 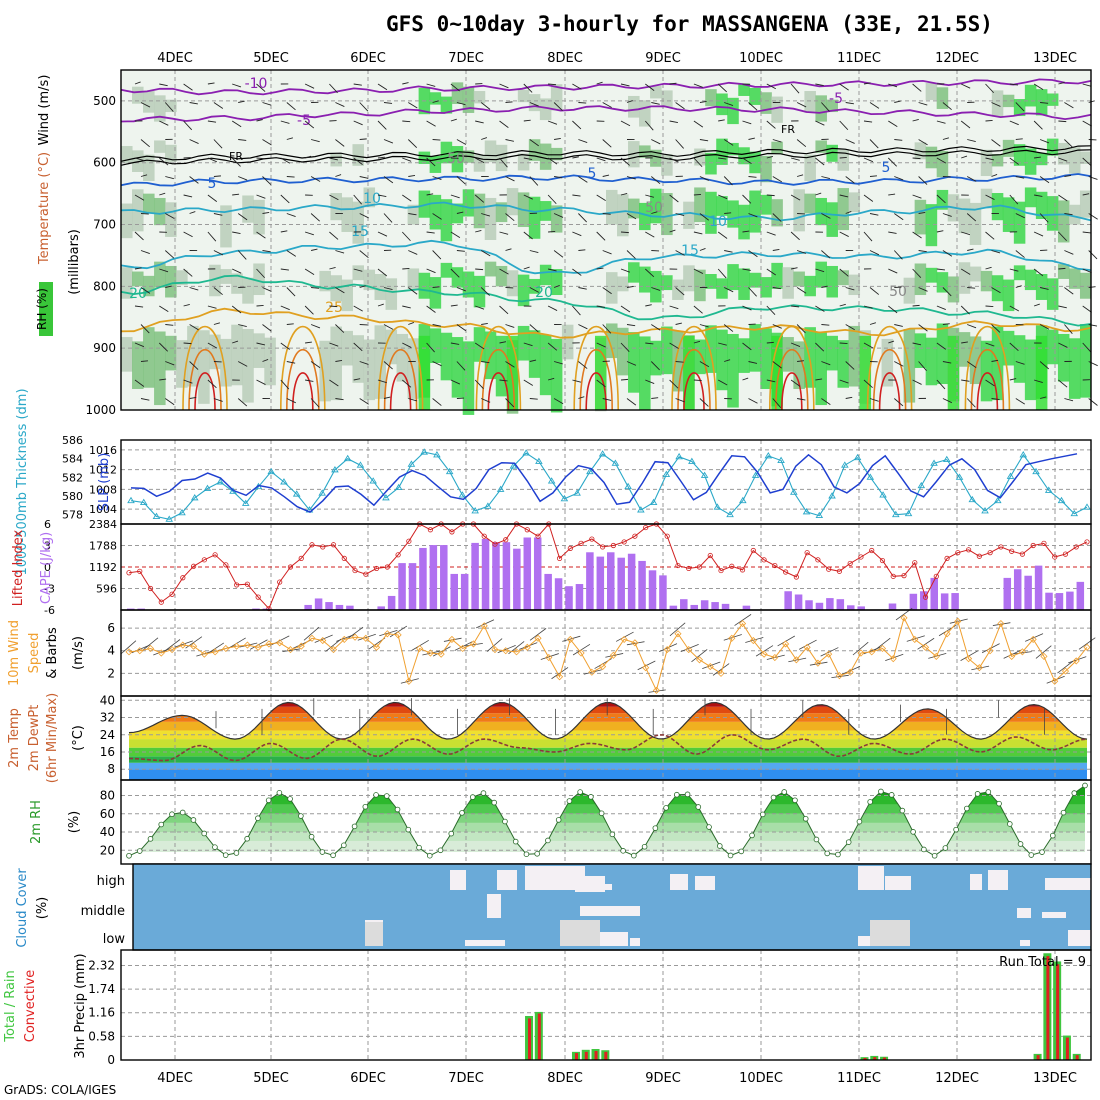 What do you see at coordinates (36, 822) in the screenshot?
I see `rh-axis-title: 2m RH` at bounding box center [36, 822].